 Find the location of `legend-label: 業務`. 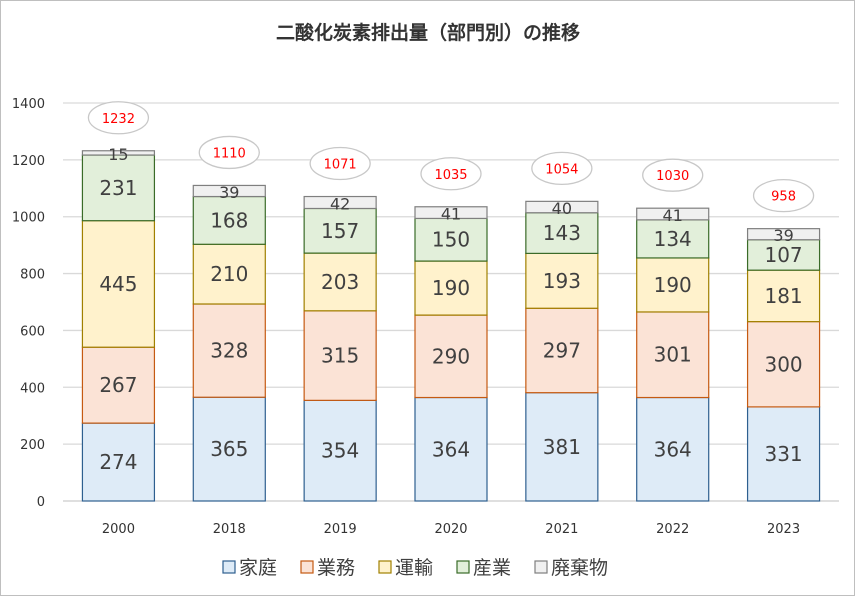

legend-label: 業務 is located at coordinates (336, 568).